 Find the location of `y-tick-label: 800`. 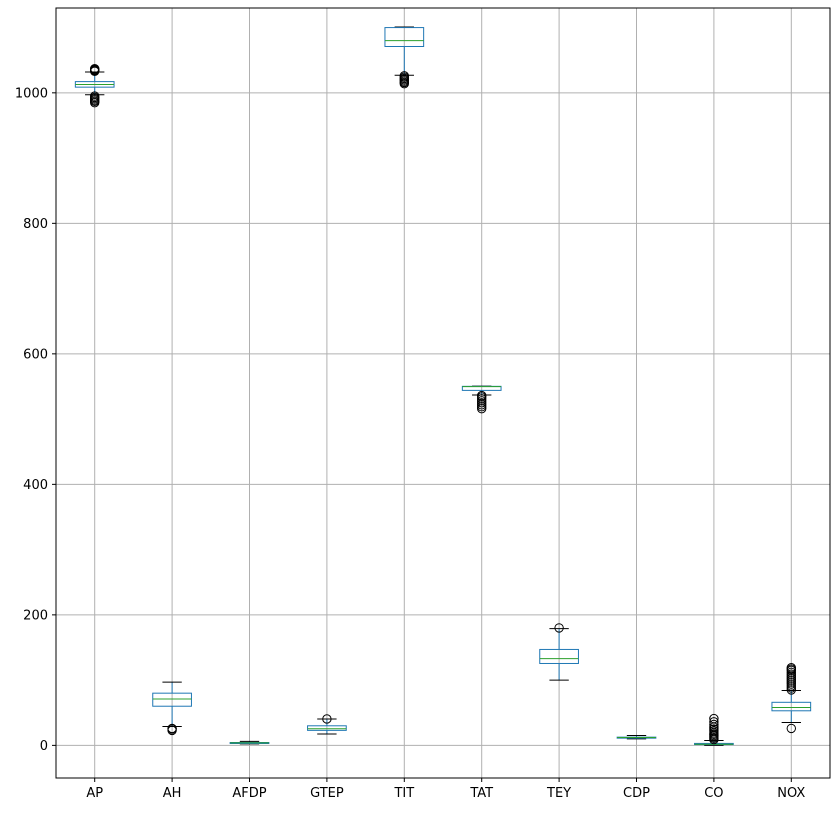

y-tick-label: 800 is located at coordinates (35, 224).